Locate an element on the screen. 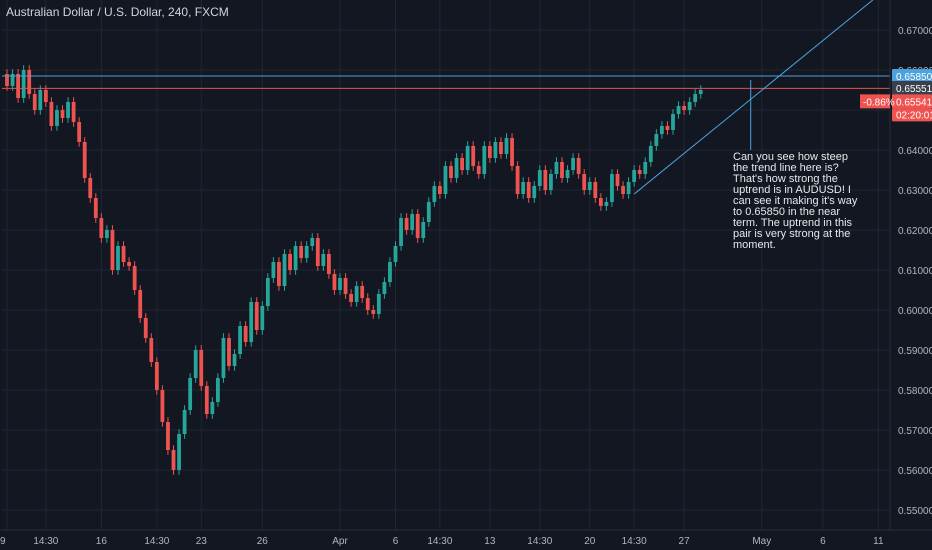  time-tick-label: 16 is located at coordinates (102, 541).